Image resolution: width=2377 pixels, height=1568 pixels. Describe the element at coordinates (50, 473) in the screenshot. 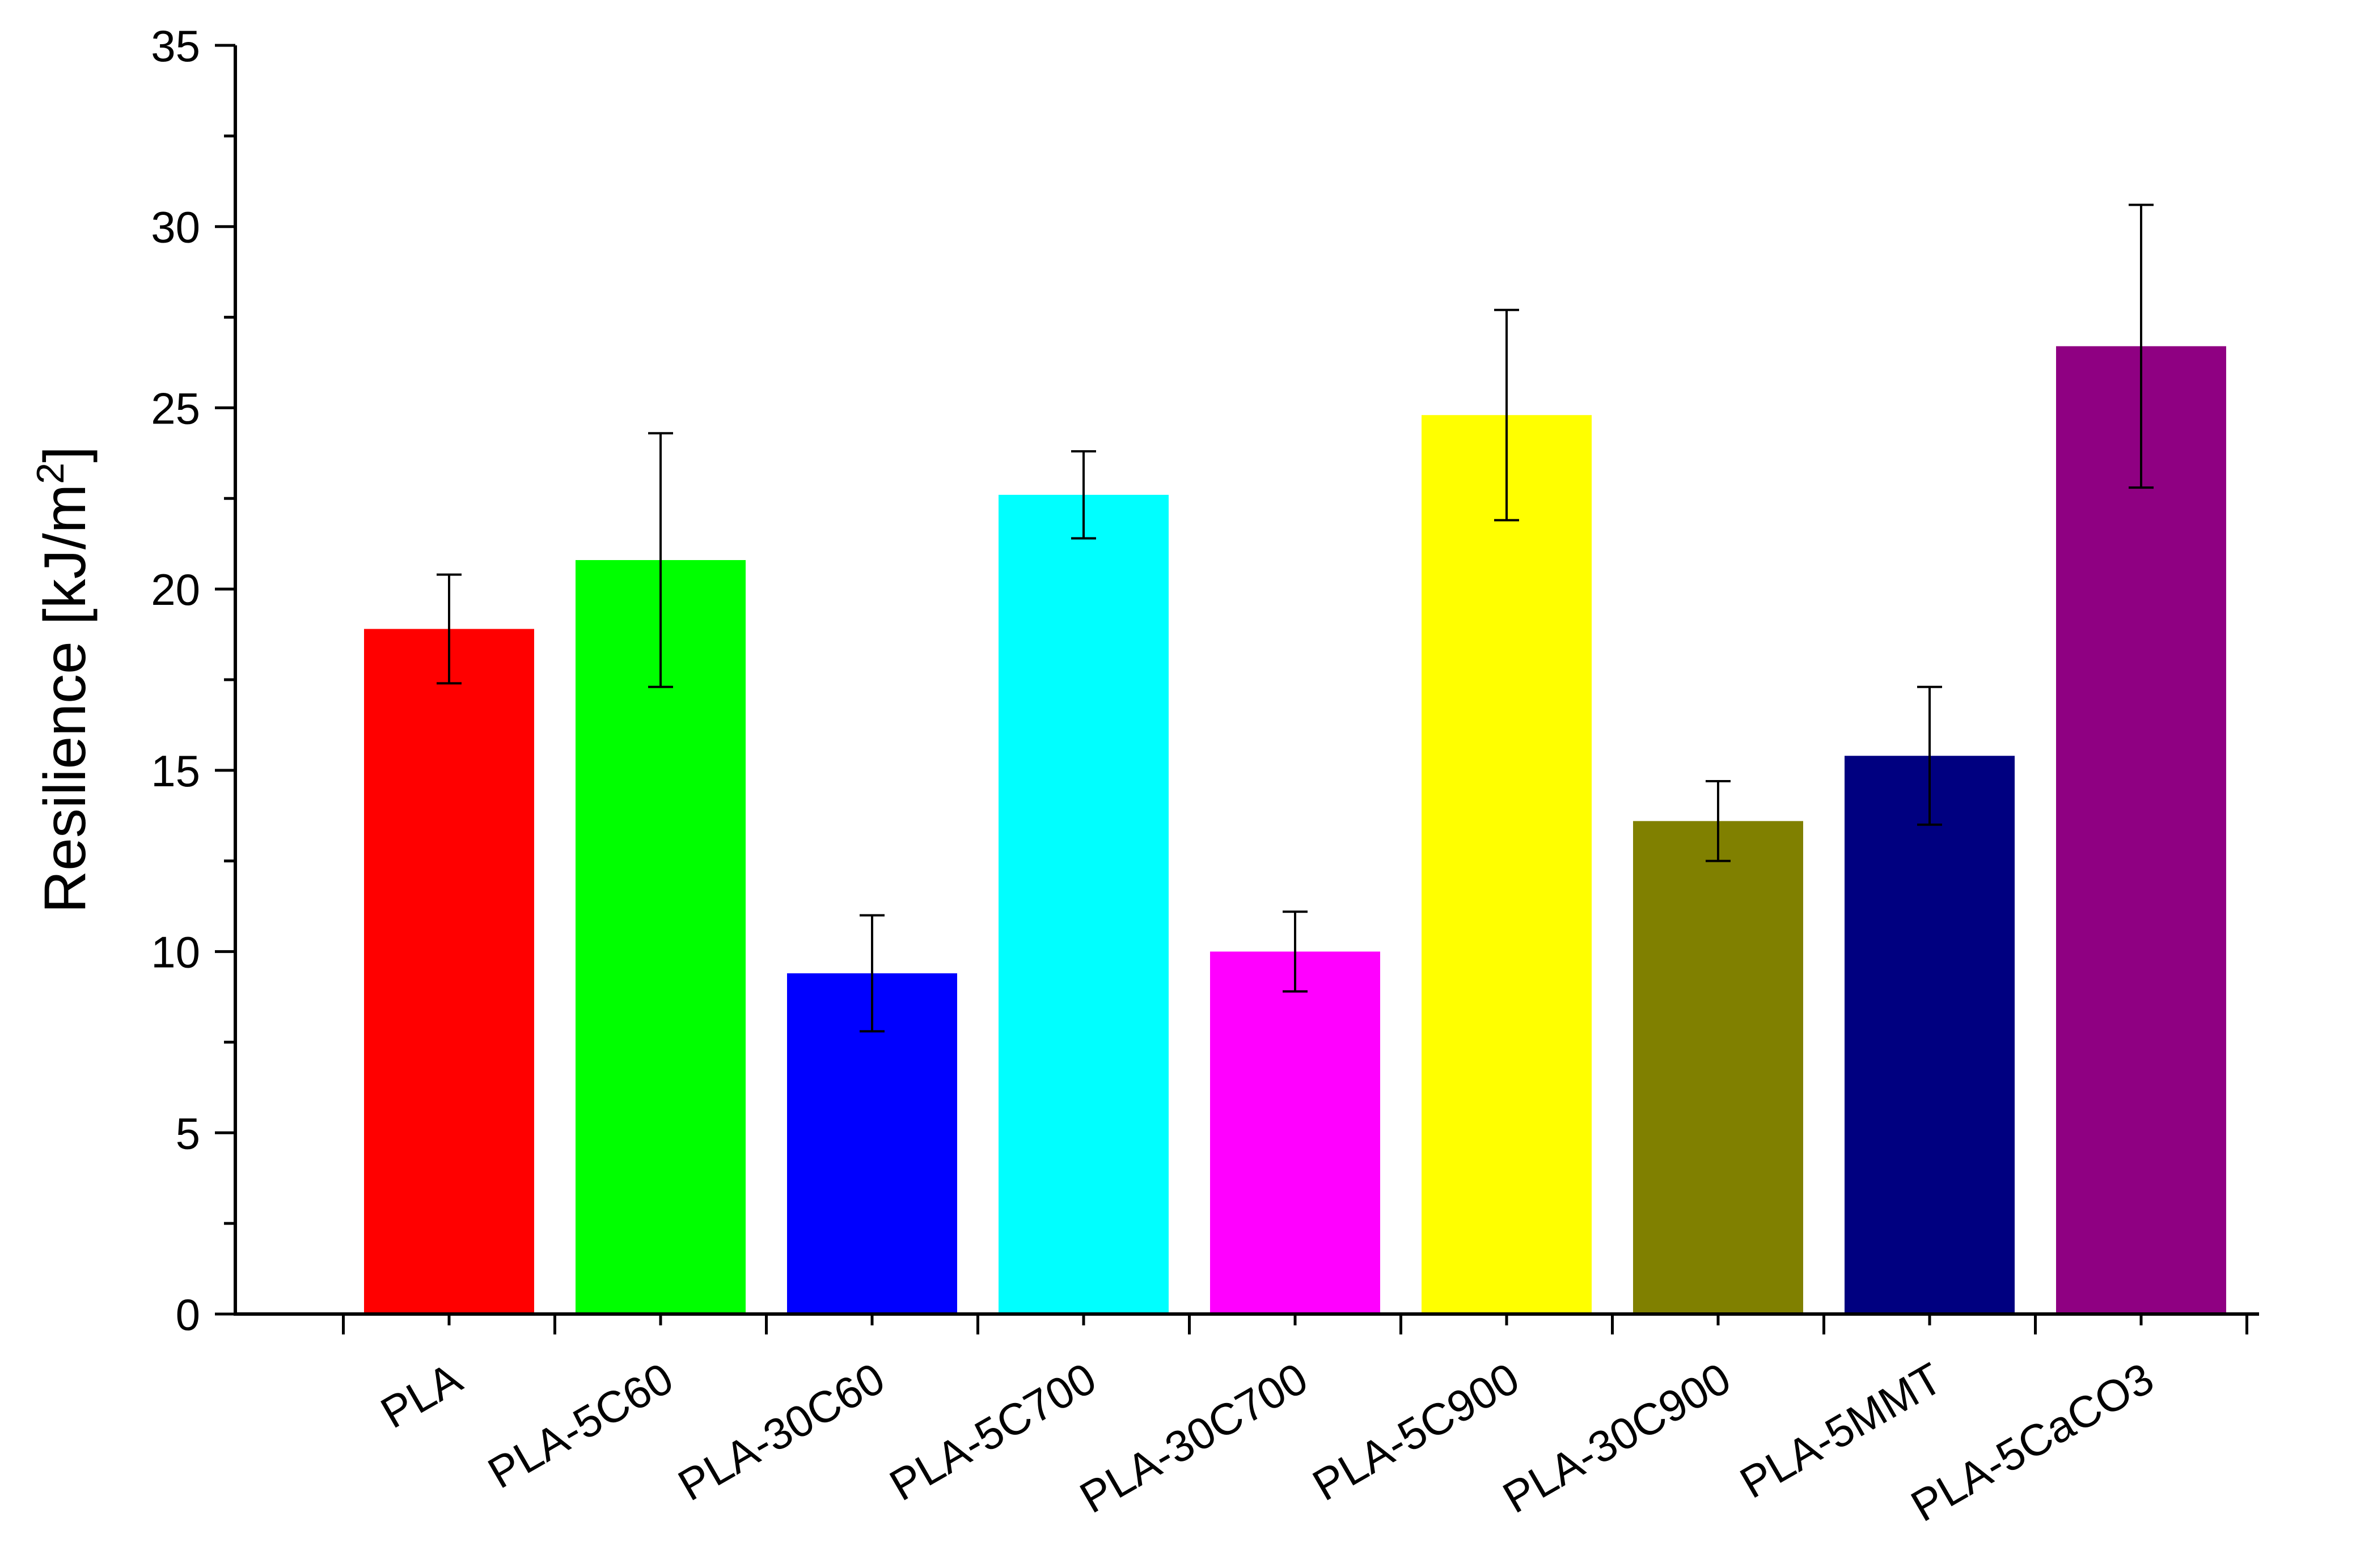

I see `y-axis-title-superscript: 2` at that location.